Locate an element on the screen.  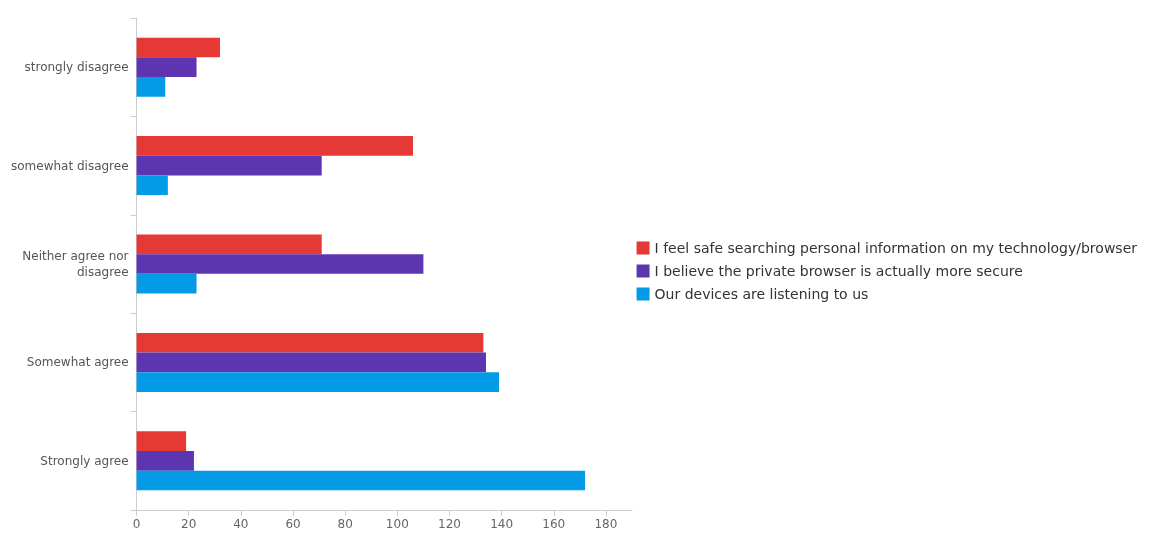
y-tick-label: Neither agree nor disagree is located at coordinates (75, 264).